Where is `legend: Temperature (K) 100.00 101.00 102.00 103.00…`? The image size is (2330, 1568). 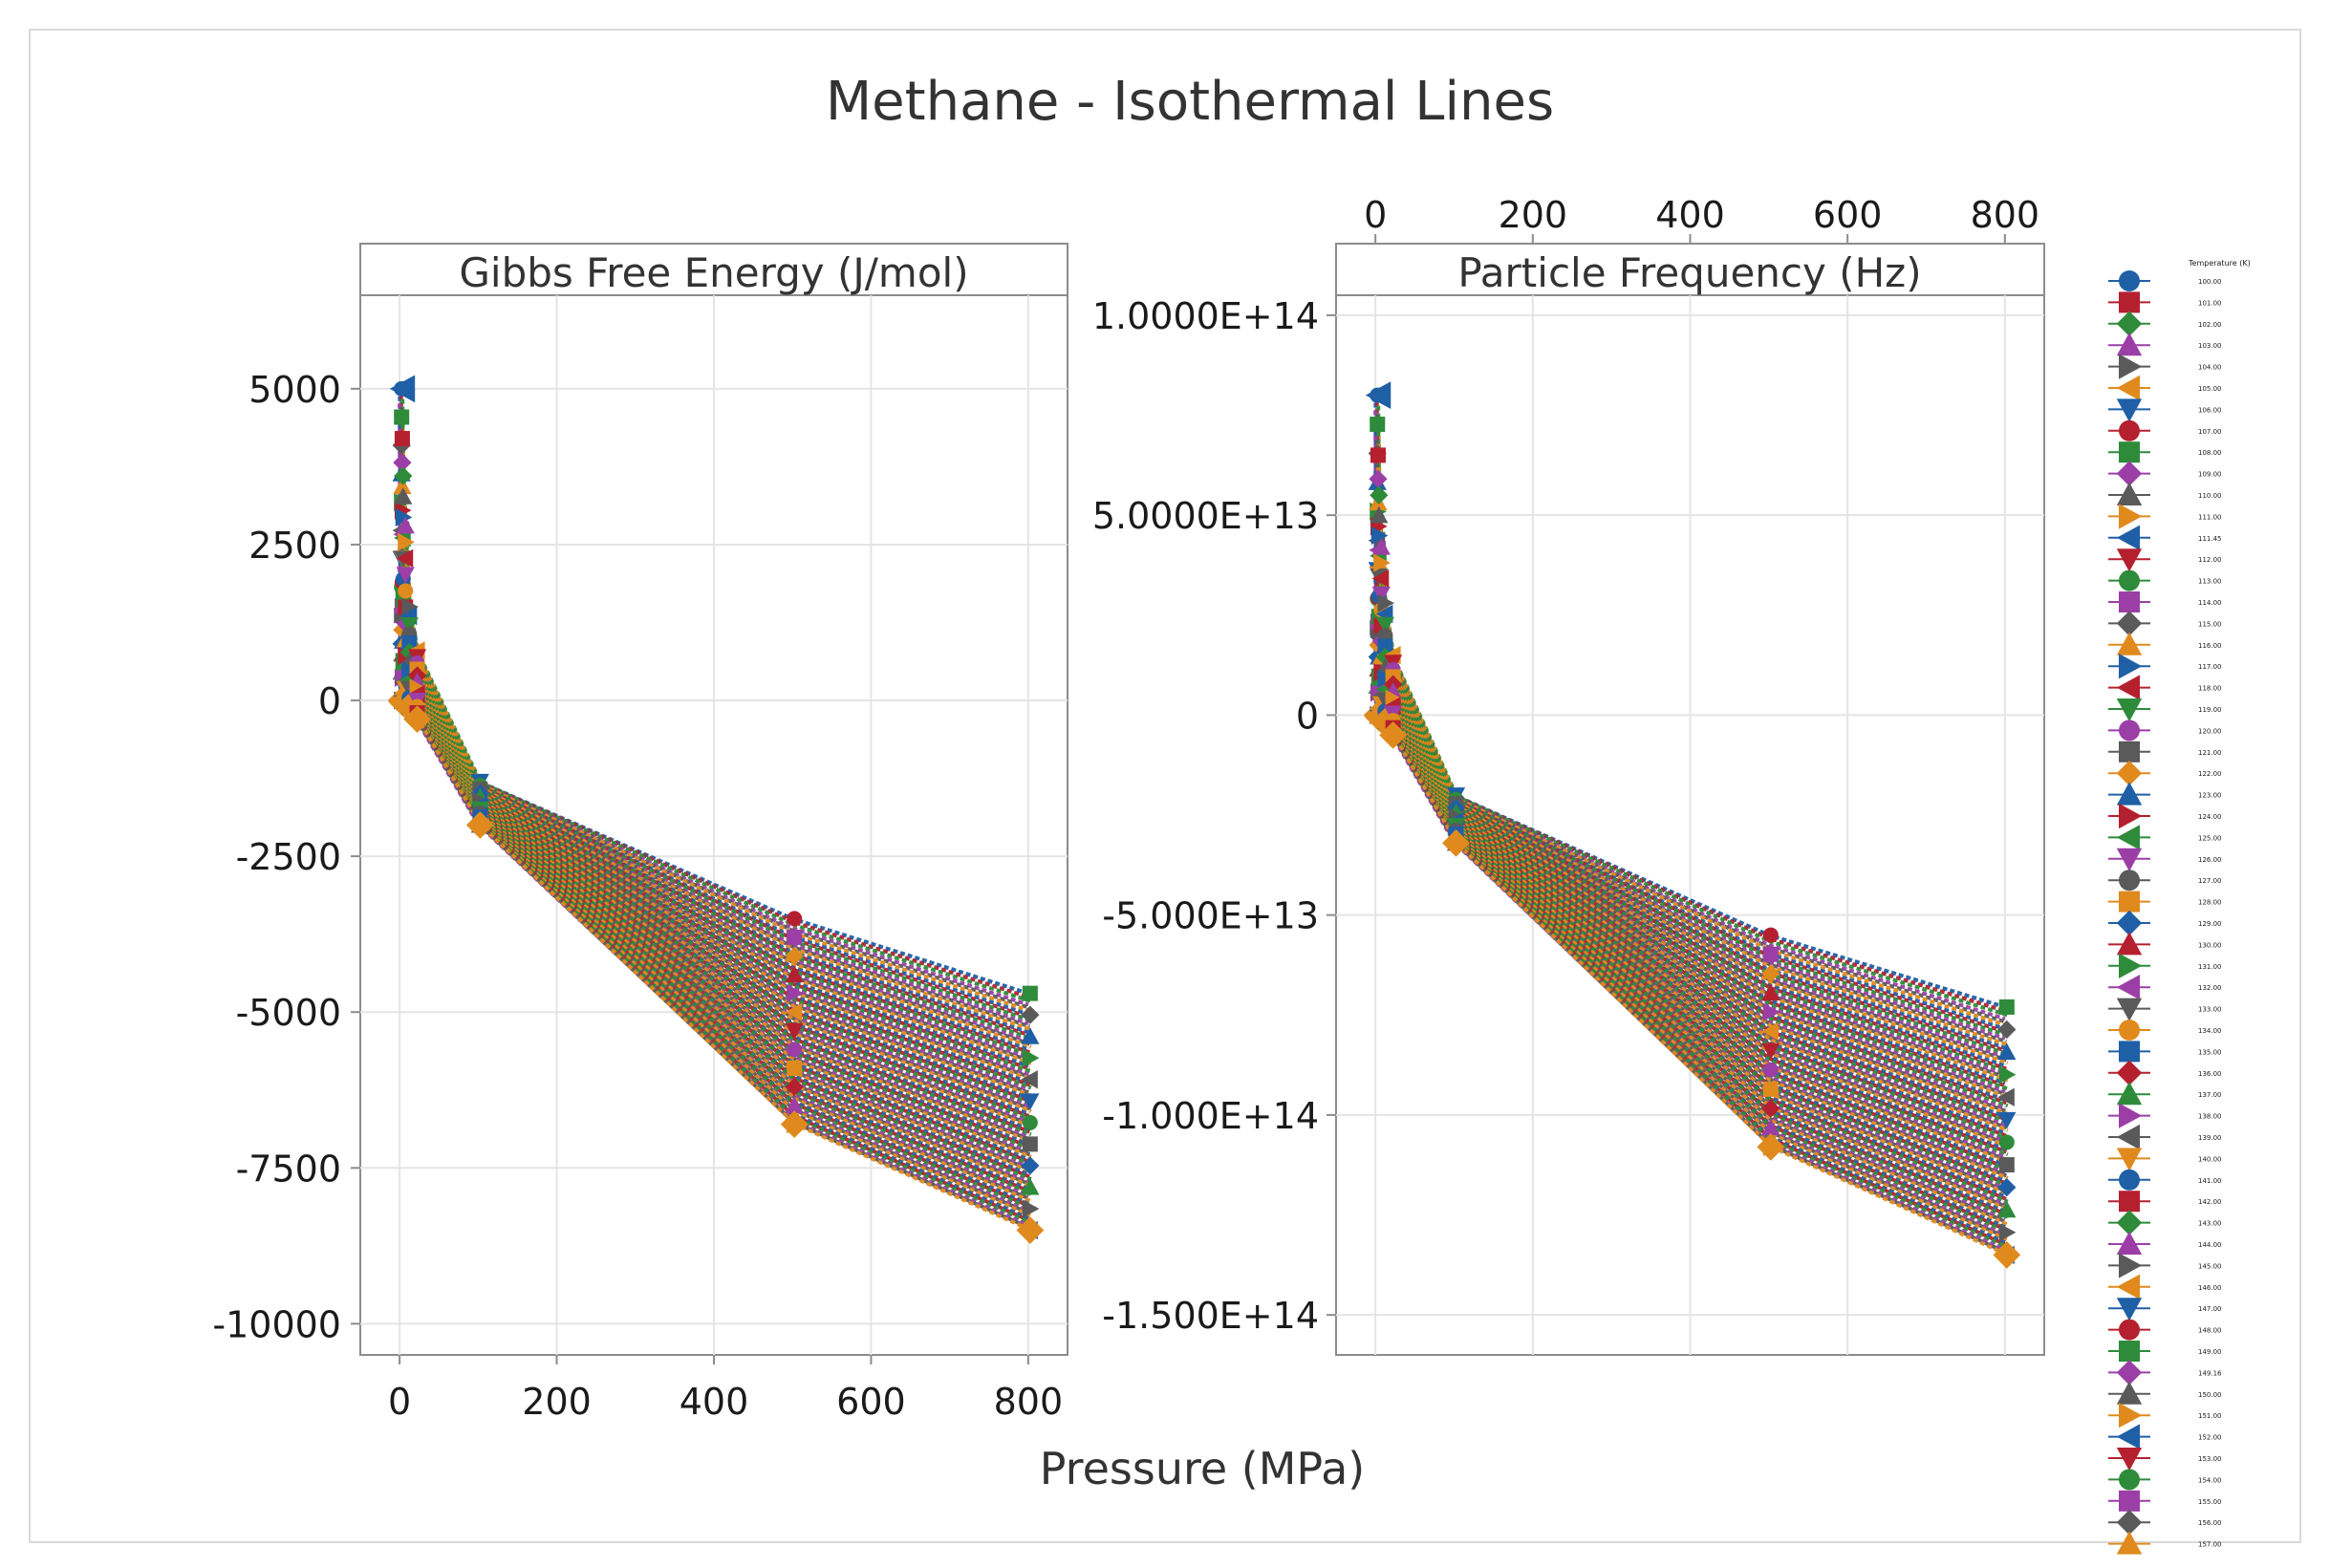 legend: Temperature (K) 100.00 101.00 102.00 103.00… is located at coordinates (2179, 907).